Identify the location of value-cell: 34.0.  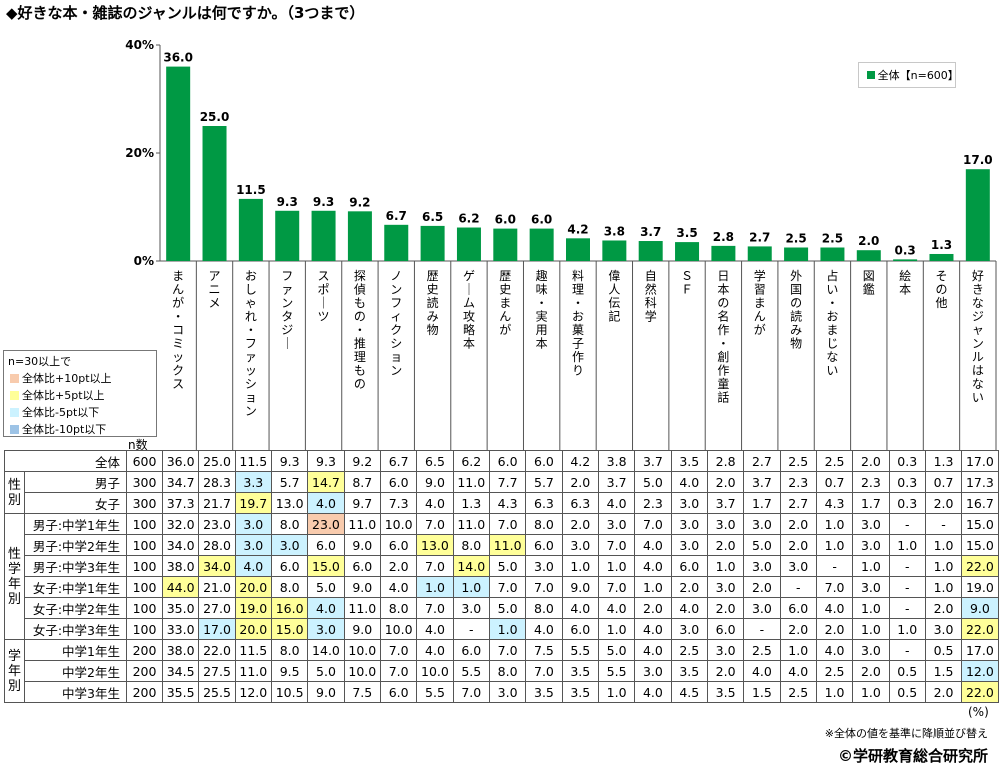
(180, 545).